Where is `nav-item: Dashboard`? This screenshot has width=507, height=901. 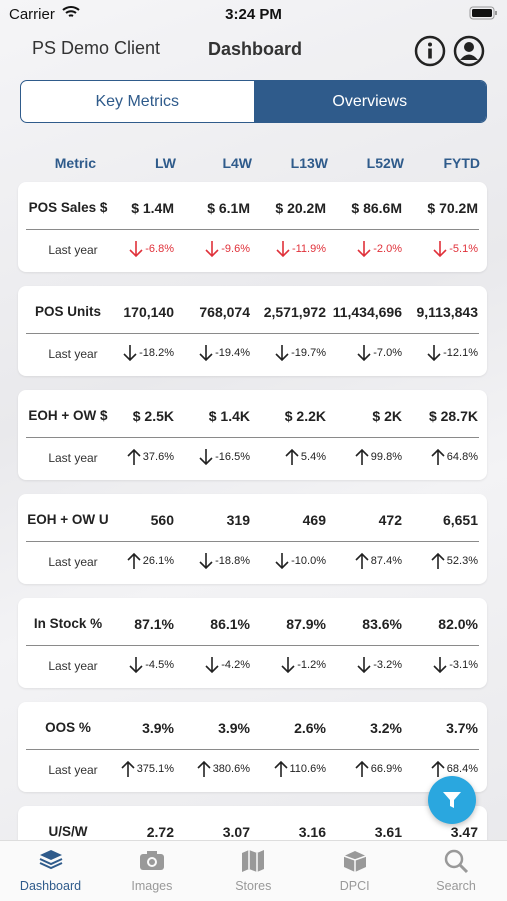 nav-item: Dashboard is located at coordinates (50, 870).